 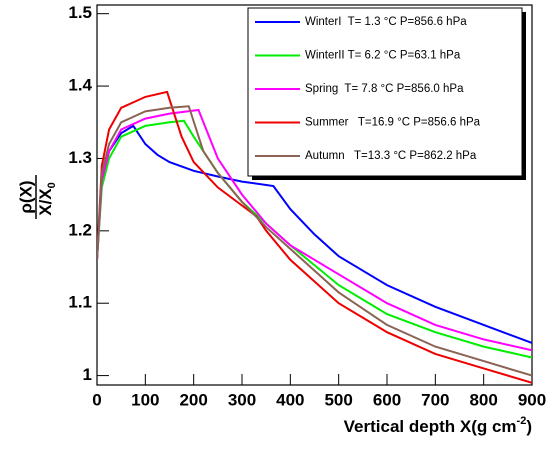 I want to click on legend-label: WinterI T= 1.3 °C P=856.6 hPa, so click(x=386, y=22).